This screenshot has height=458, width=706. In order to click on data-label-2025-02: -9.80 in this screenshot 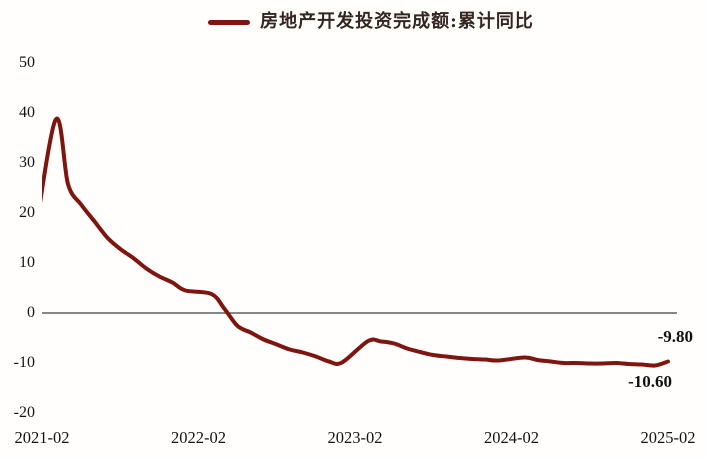, I will do `click(675, 336)`.